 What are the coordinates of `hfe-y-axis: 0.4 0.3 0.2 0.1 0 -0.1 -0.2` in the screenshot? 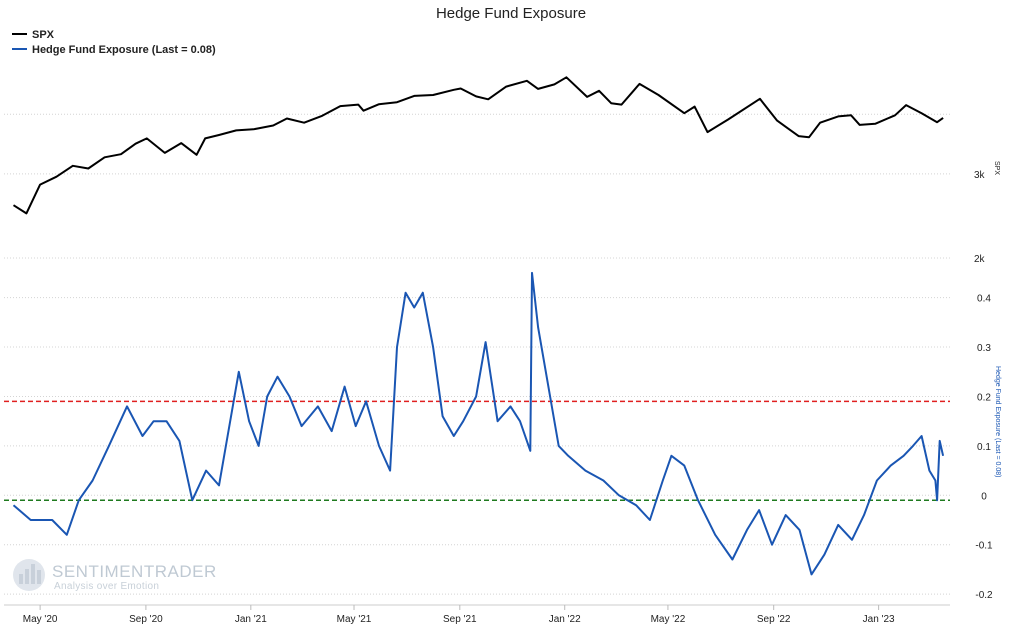 It's located at (984, 447).